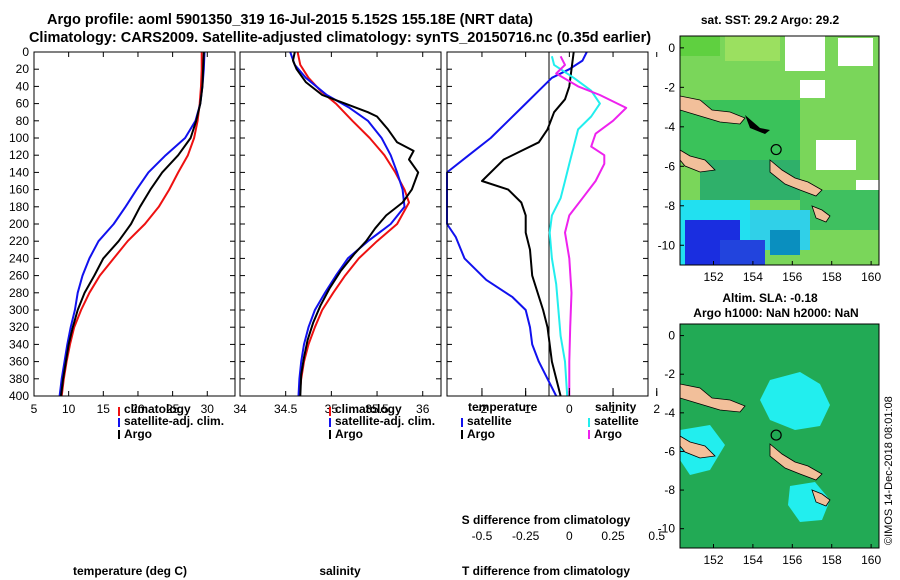 This screenshot has height=580, width=900. What do you see at coordinates (608, 434) in the screenshot?
I see `legend-label-s-argo: Argo` at bounding box center [608, 434].